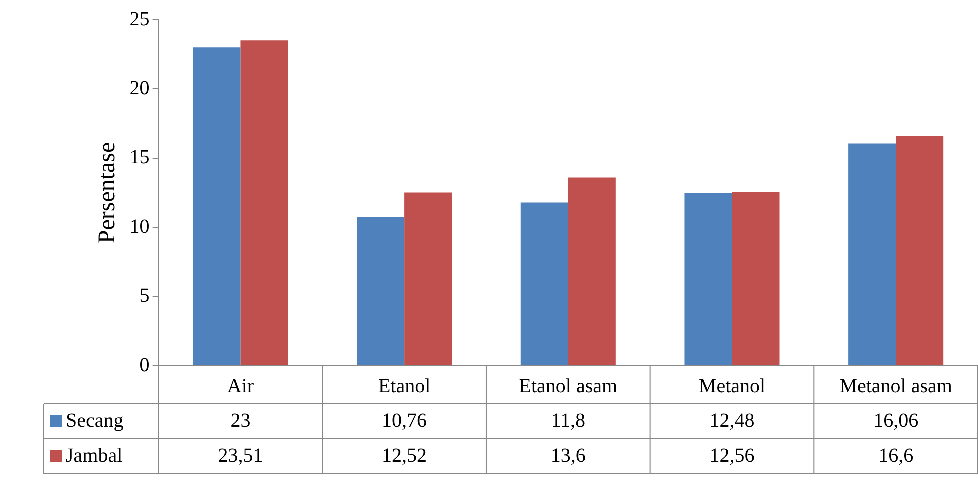 Image resolution: width=978 pixels, height=480 pixels. Describe the element at coordinates (241, 455) in the screenshot. I see `data-label: 23,51` at that location.